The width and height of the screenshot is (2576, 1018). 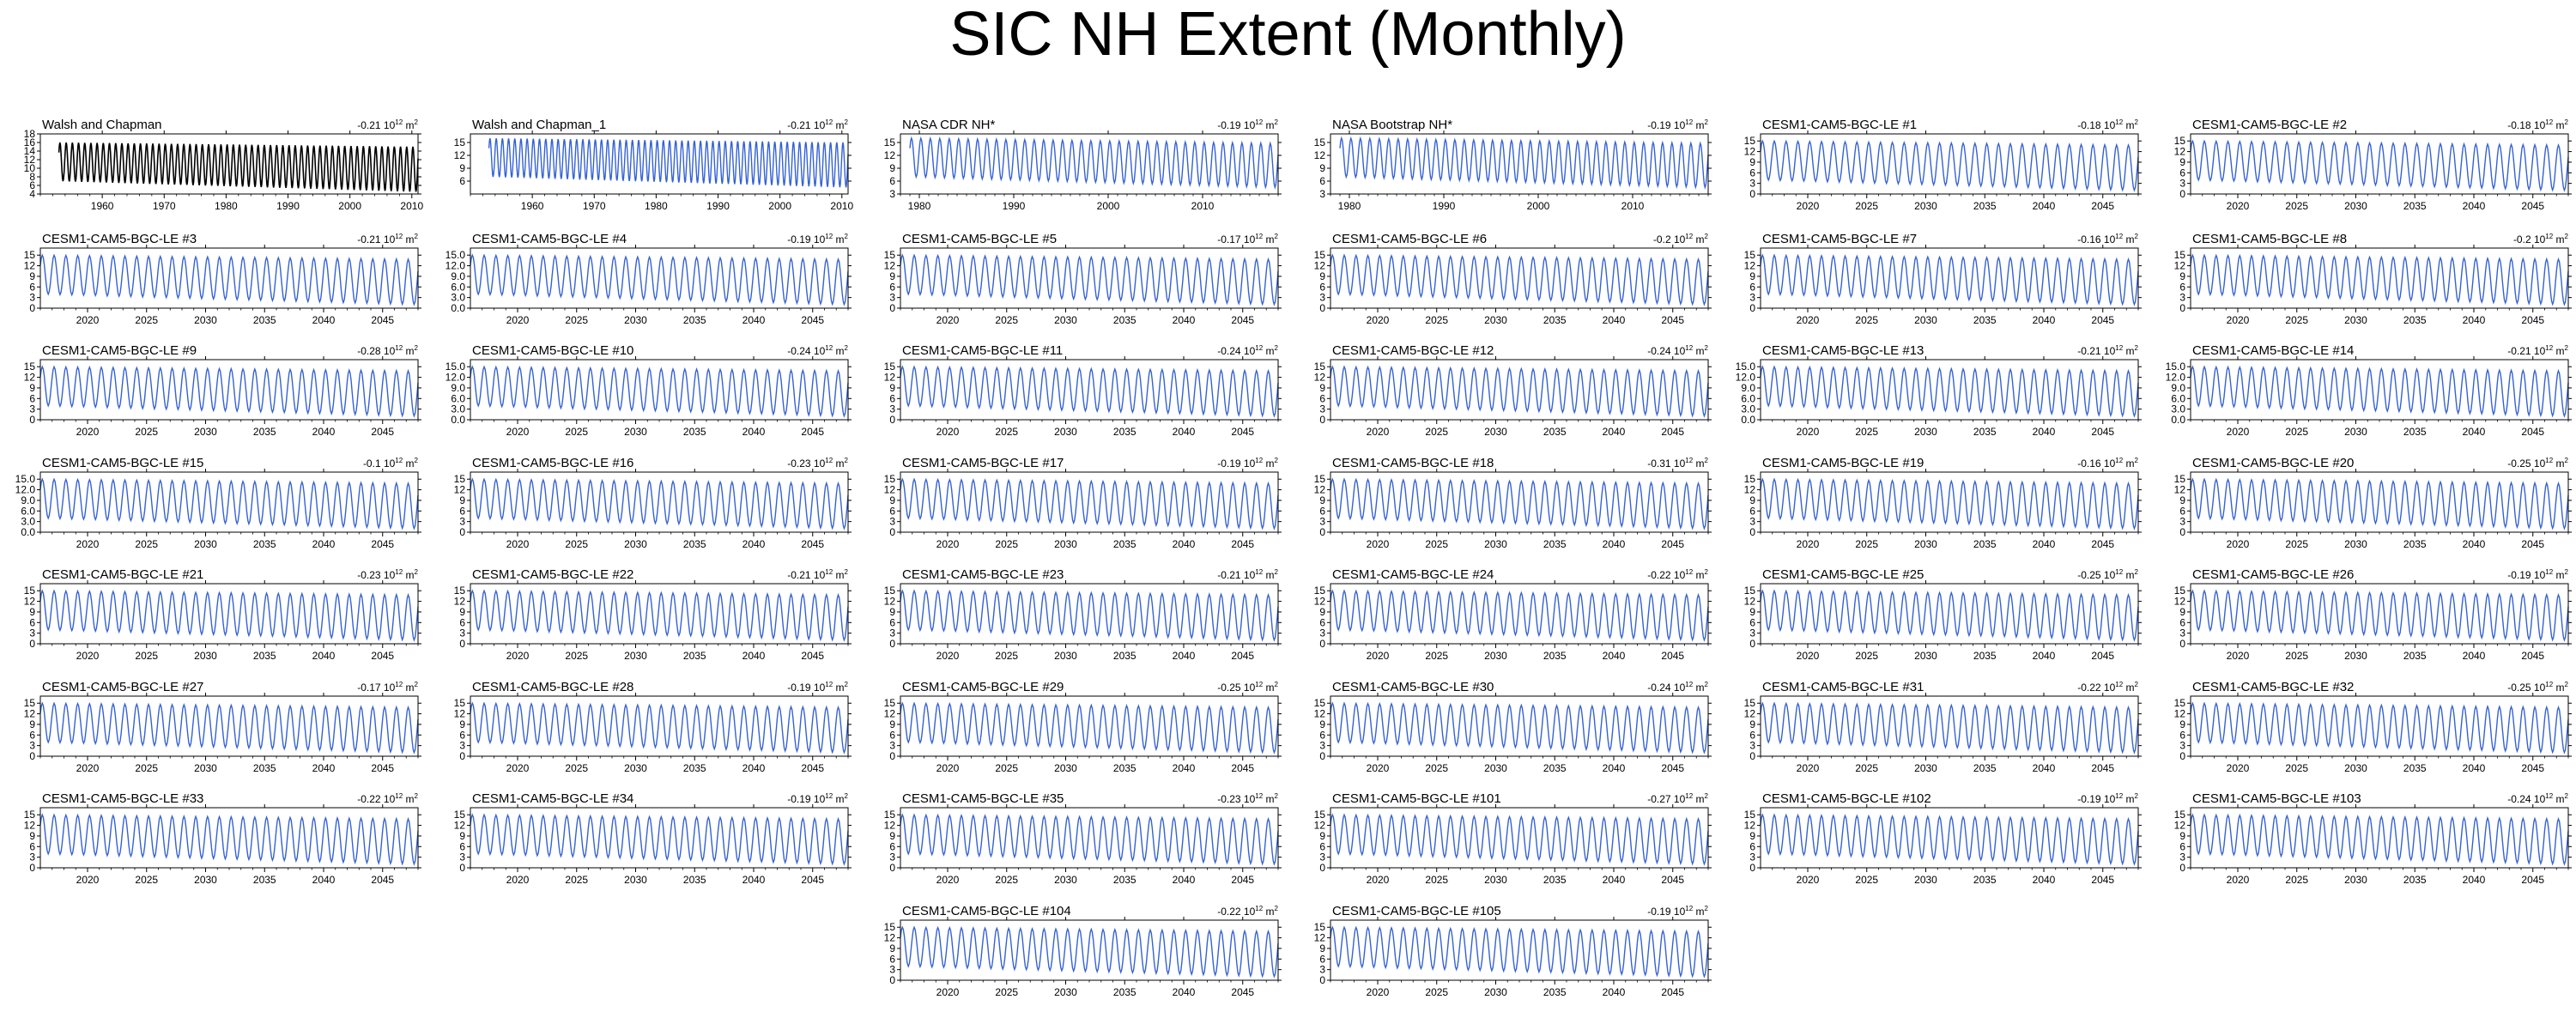 I want to click on panel-title: CESM1-CAM5-BGC-LE #31, so click(x=1843, y=687).